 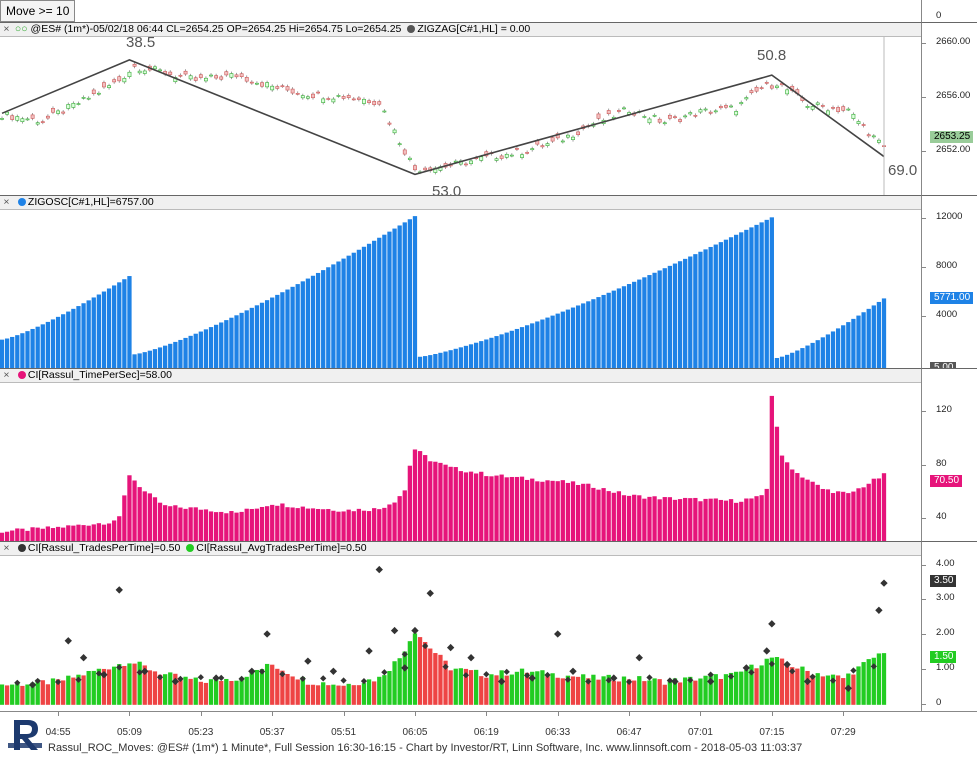 I want to click on time-y-axis: 120 80 40 70.50, so click(x=949, y=455).